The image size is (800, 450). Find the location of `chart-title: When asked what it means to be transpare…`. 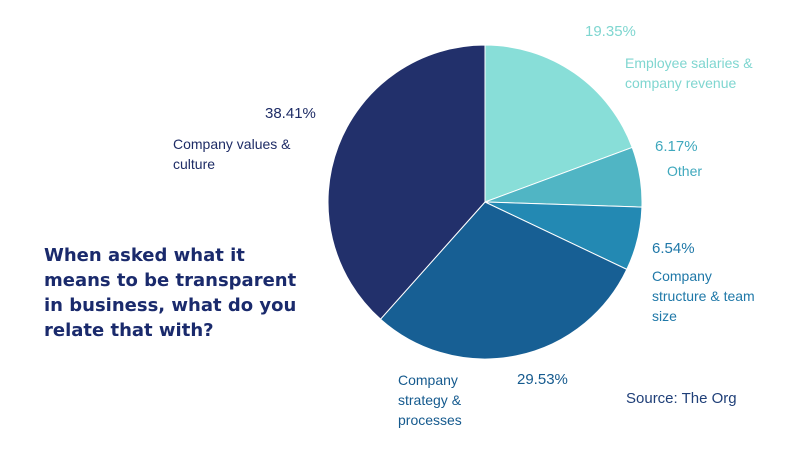

chart-title: When asked what it means to be transpare… is located at coordinates (179, 293).